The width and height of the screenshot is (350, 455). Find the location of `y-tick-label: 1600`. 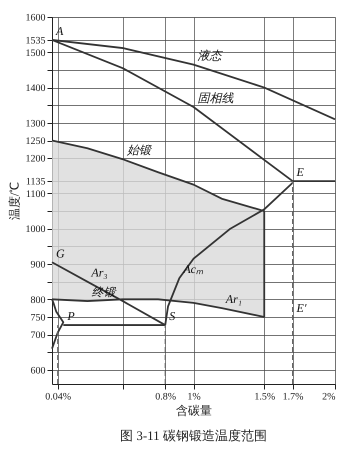

y-tick-label: 1600 is located at coordinates (36, 18).